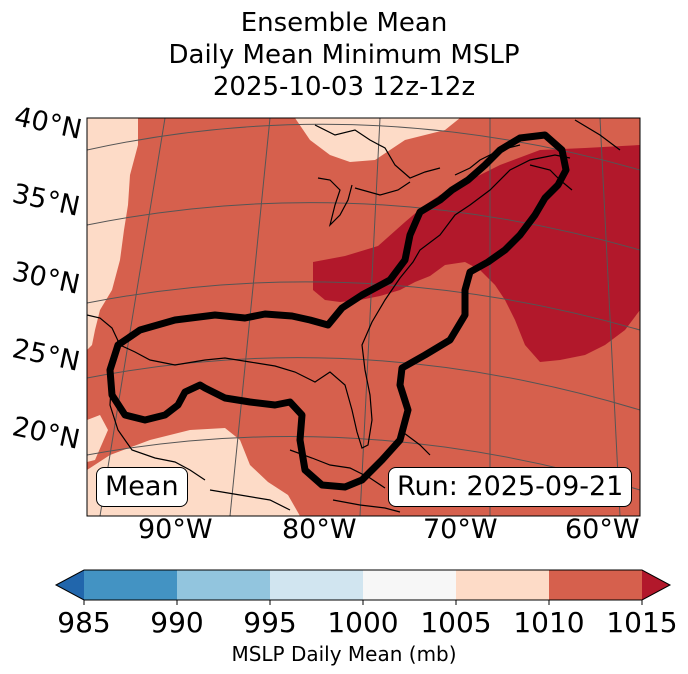 The width and height of the screenshot is (688, 674). I want to click on lon-label-80w: 80°W, so click(319, 529).